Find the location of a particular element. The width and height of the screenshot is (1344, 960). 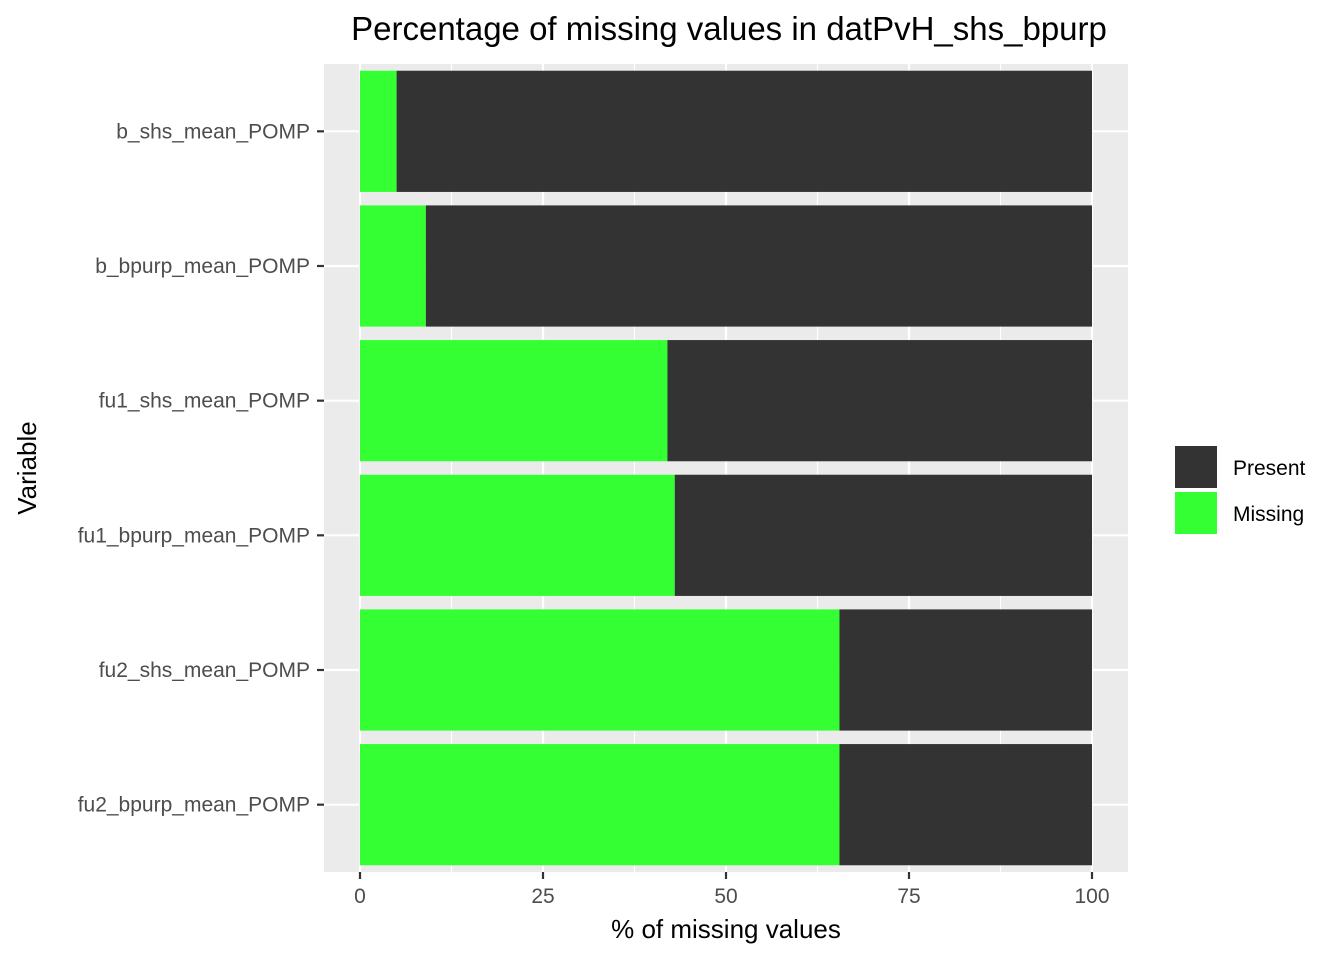

y-tick-label: b_bpurp_mean_POMP is located at coordinates (202, 266).